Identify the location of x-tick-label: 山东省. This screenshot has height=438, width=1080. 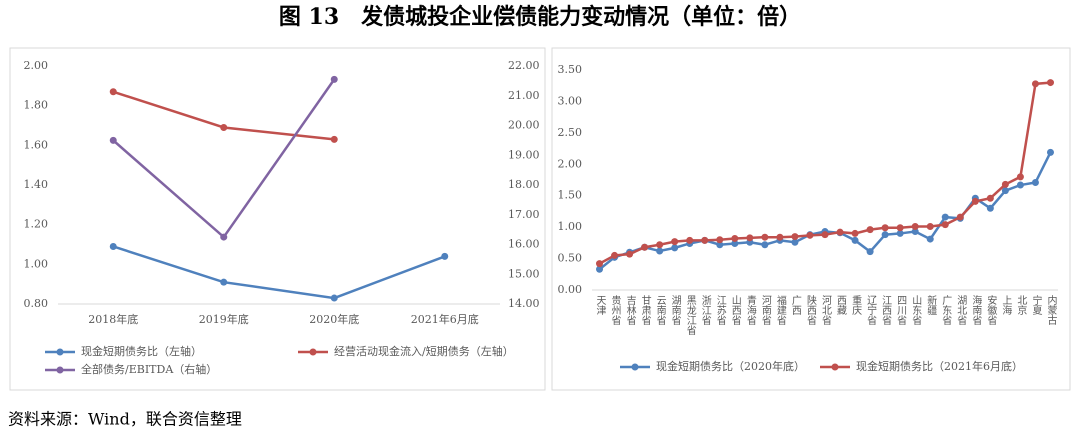
(916, 310).